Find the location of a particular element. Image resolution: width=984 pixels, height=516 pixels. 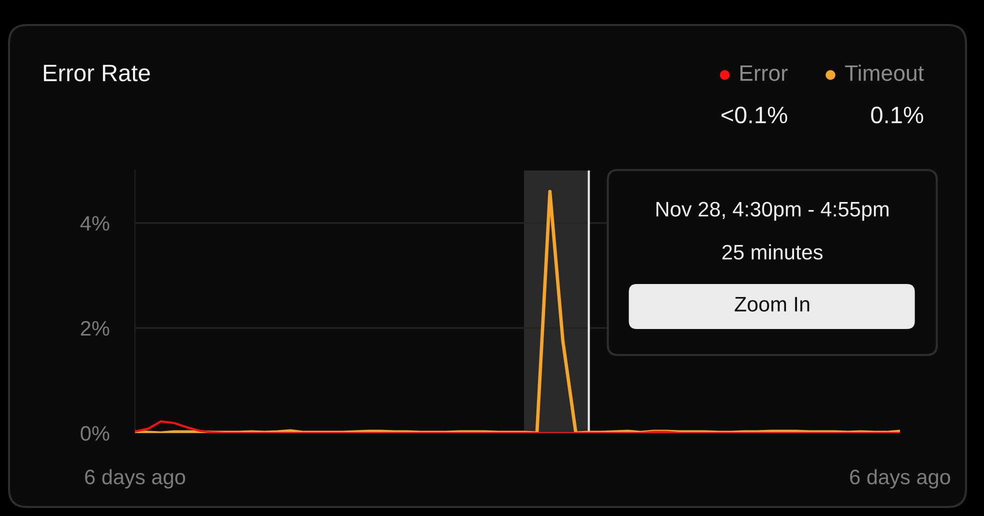

legend-label: Error is located at coordinates (764, 73).